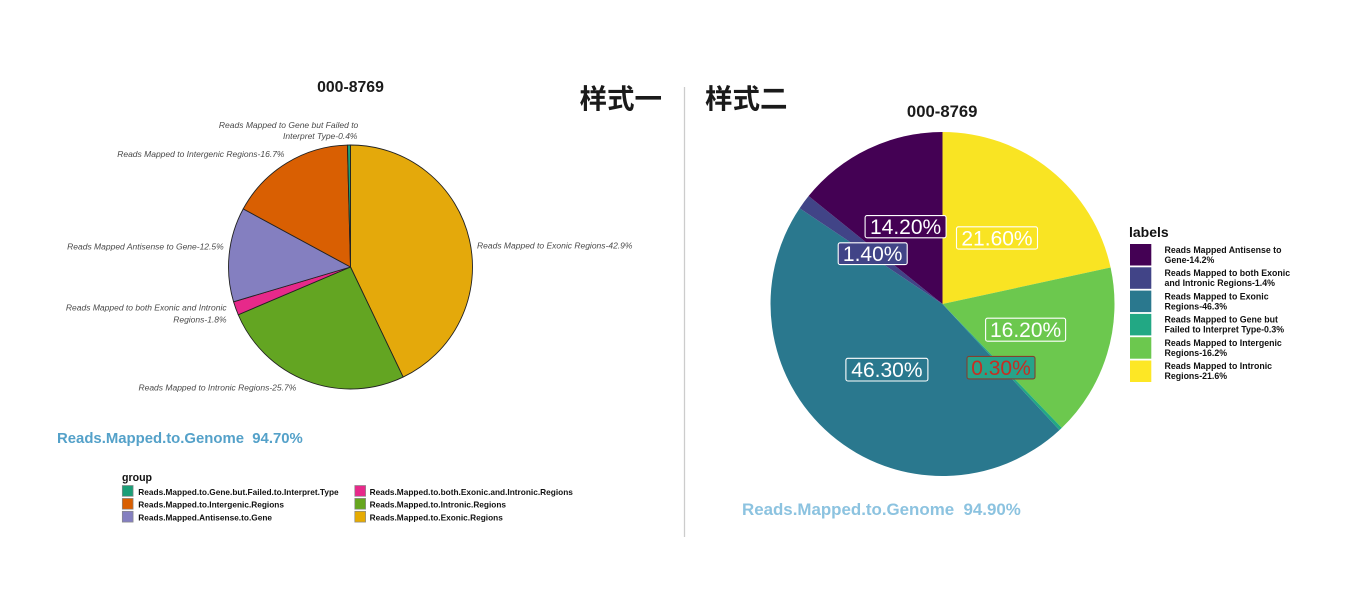  I want to click on svg-text: Reads.Mapped.to.Genome 94.70%, so click(180, 439).